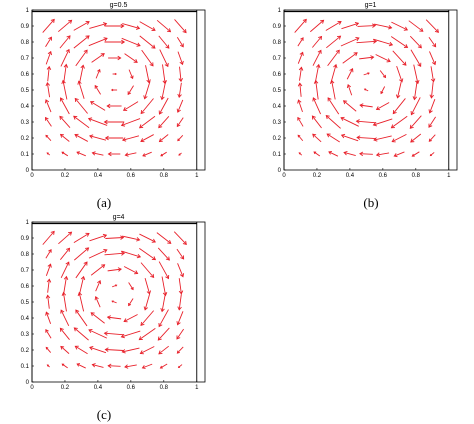 The height and width of the screenshot is (424, 474). Describe the element at coordinates (25, 43) in the screenshot. I see `y-tick-label-a-8: 0.8` at that location.